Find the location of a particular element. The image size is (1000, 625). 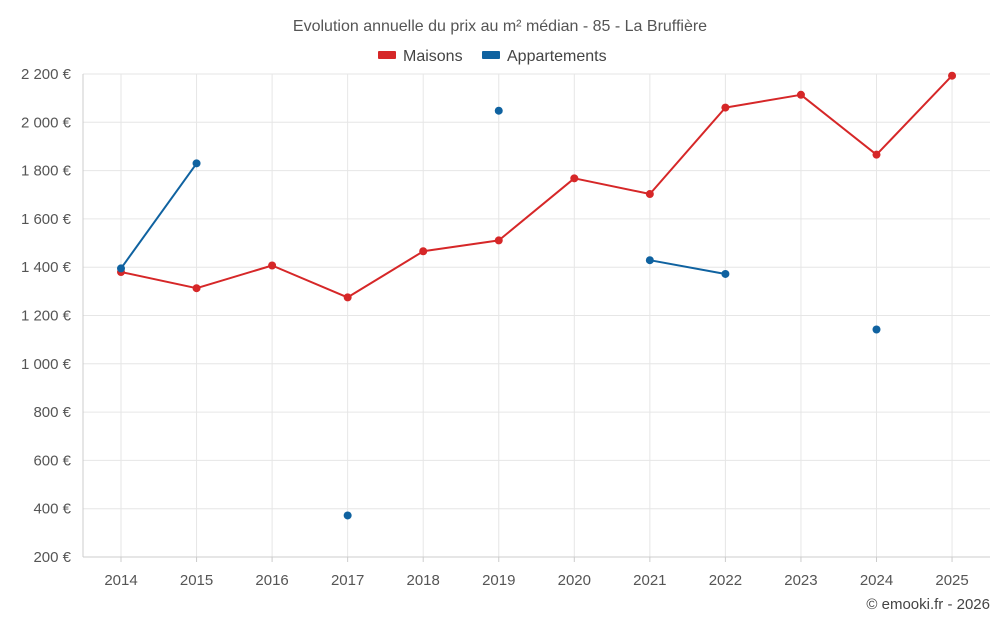

legend: Maisons Appartements is located at coordinates (492, 56).